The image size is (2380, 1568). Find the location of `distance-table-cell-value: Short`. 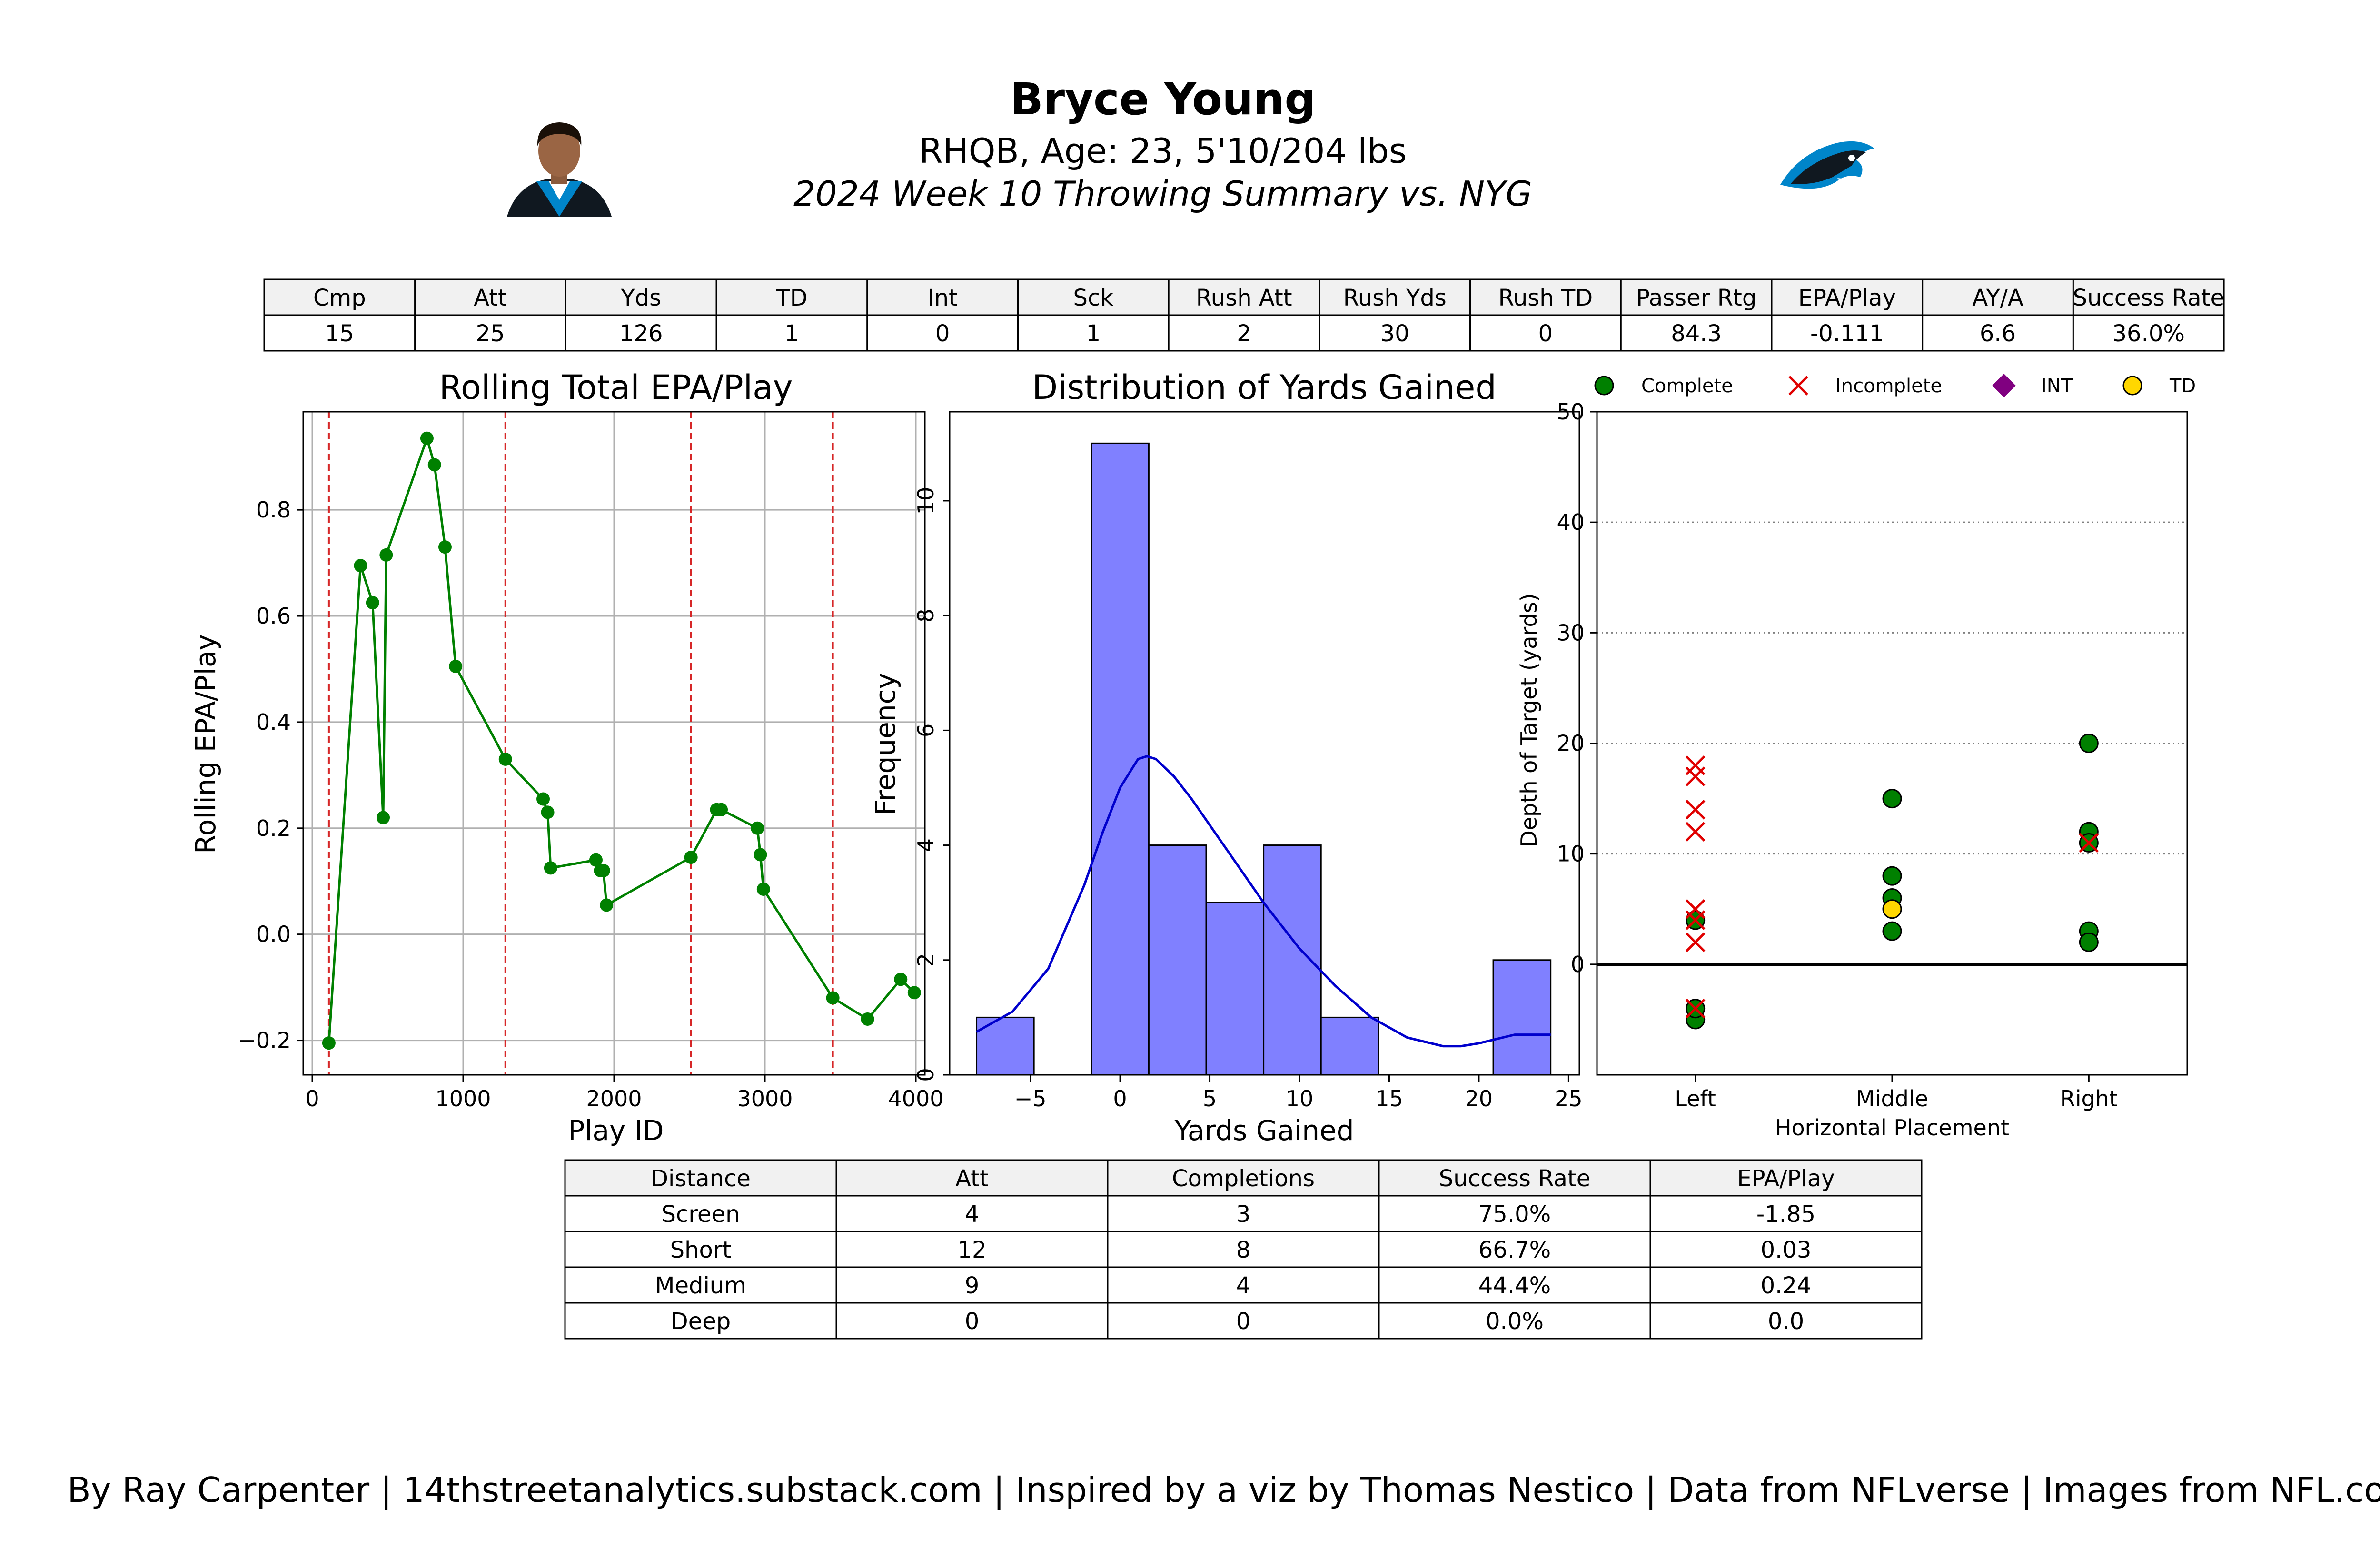

distance-table-cell-value: Short is located at coordinates (701, 1250).